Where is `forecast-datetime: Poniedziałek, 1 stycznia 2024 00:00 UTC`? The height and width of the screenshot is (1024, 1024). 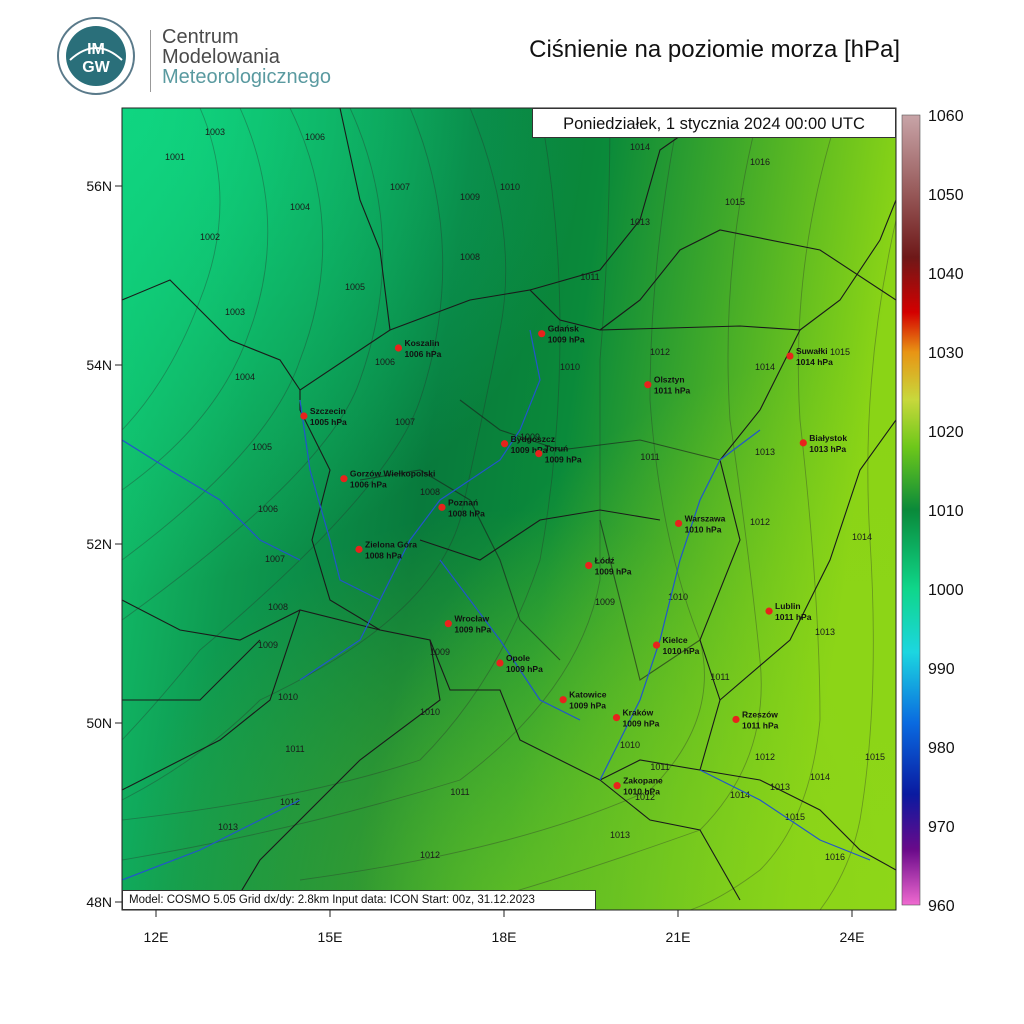
forecast-datetime: Poniedziałek, 1 stycznia 2024 00:00 UTC is located at coordinates (714, 123).